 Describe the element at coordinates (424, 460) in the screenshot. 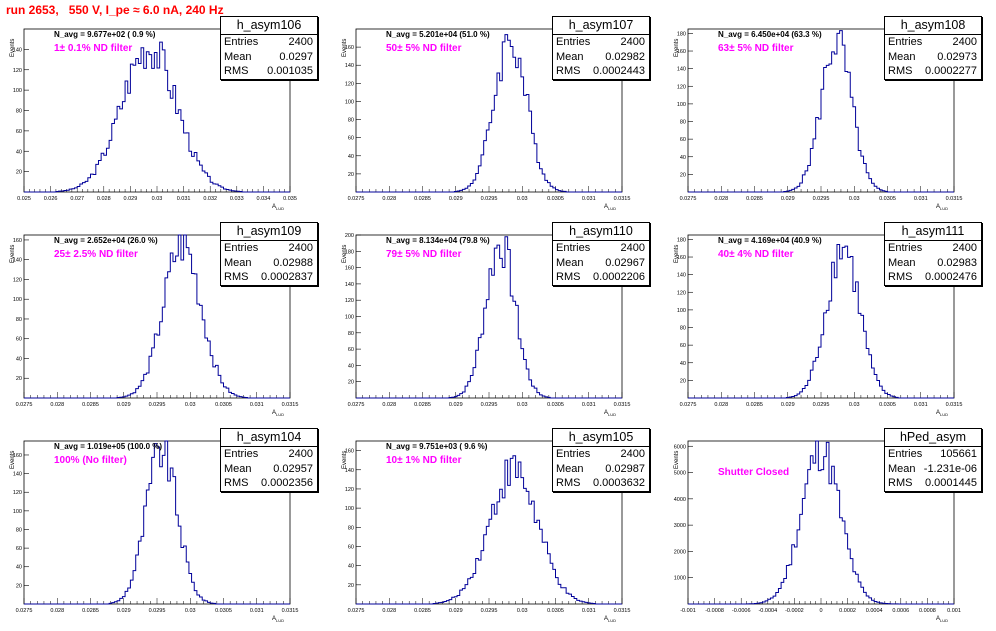

I see `filter-label: 10± 1% ND filter` at that location.